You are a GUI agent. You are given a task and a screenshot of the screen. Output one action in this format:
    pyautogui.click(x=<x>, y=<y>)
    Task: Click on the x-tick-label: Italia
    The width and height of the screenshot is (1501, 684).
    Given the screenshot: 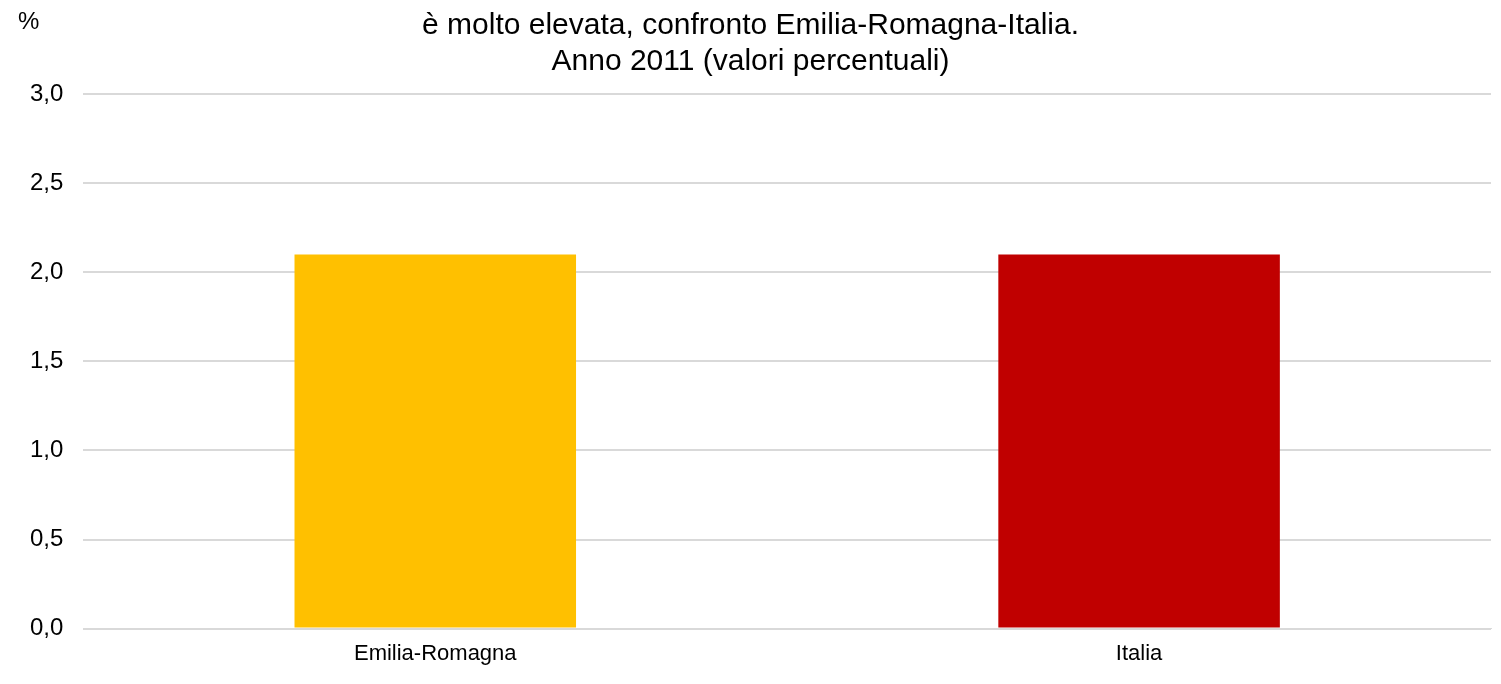 What is the action you would take?
    pyautogui.click(x=1139, y=652)
    